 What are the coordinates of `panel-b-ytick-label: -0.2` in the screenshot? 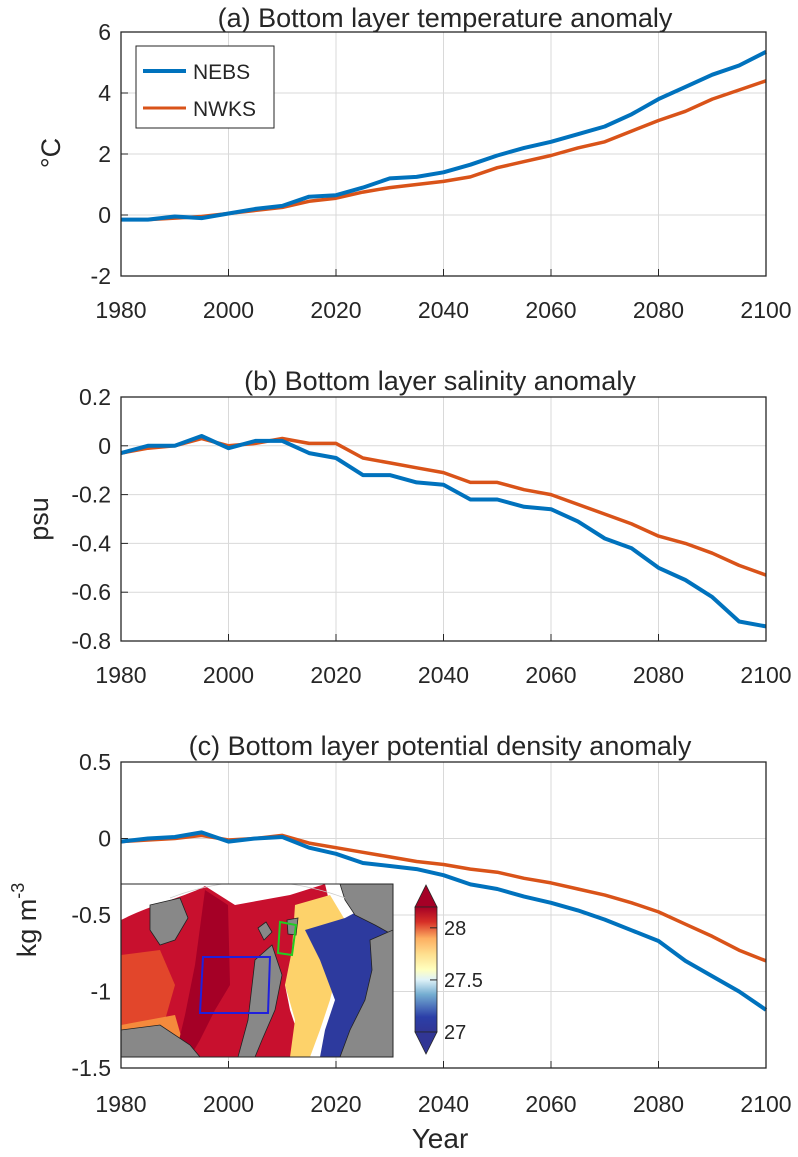 It's located at (91, 495).